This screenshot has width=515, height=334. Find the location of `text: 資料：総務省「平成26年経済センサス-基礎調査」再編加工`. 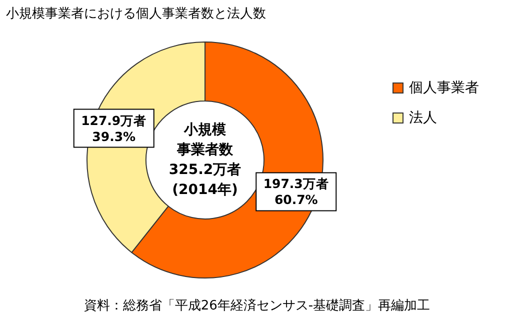

text: 資料：総務省「平成26年経済センサス-基礎調査」再編加工 is located at coordinates (257, 306).